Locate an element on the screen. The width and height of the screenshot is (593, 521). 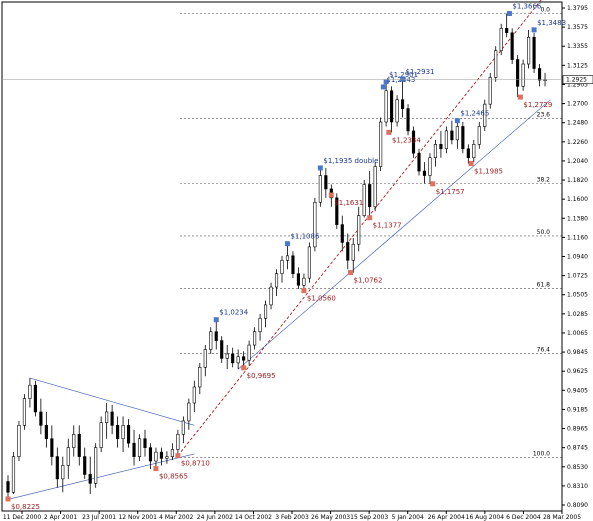
swing-label: $0,8225 is located at coordinates (25, 507).